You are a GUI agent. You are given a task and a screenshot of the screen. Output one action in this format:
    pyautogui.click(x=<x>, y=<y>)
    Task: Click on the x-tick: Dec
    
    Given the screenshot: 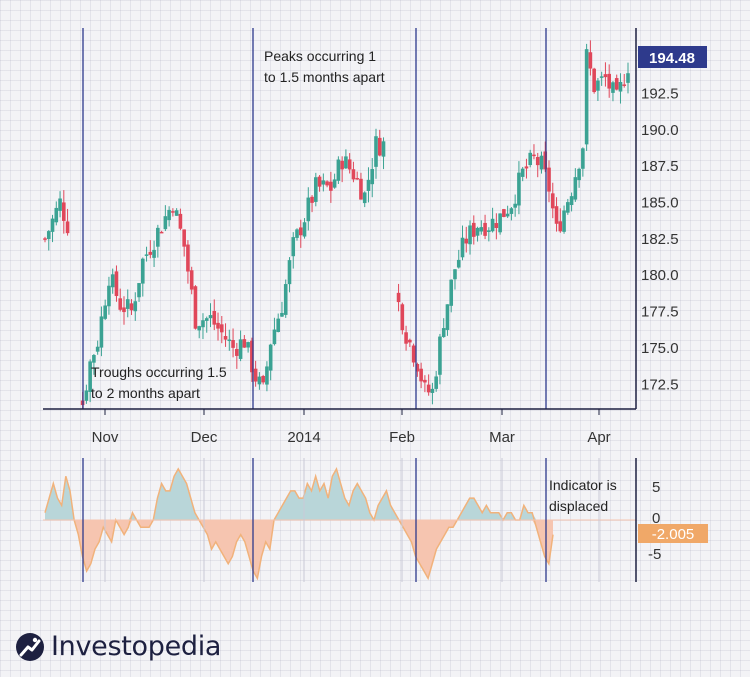 What is the action you would take?
    pyautogui.click(x=204, y=437)
    